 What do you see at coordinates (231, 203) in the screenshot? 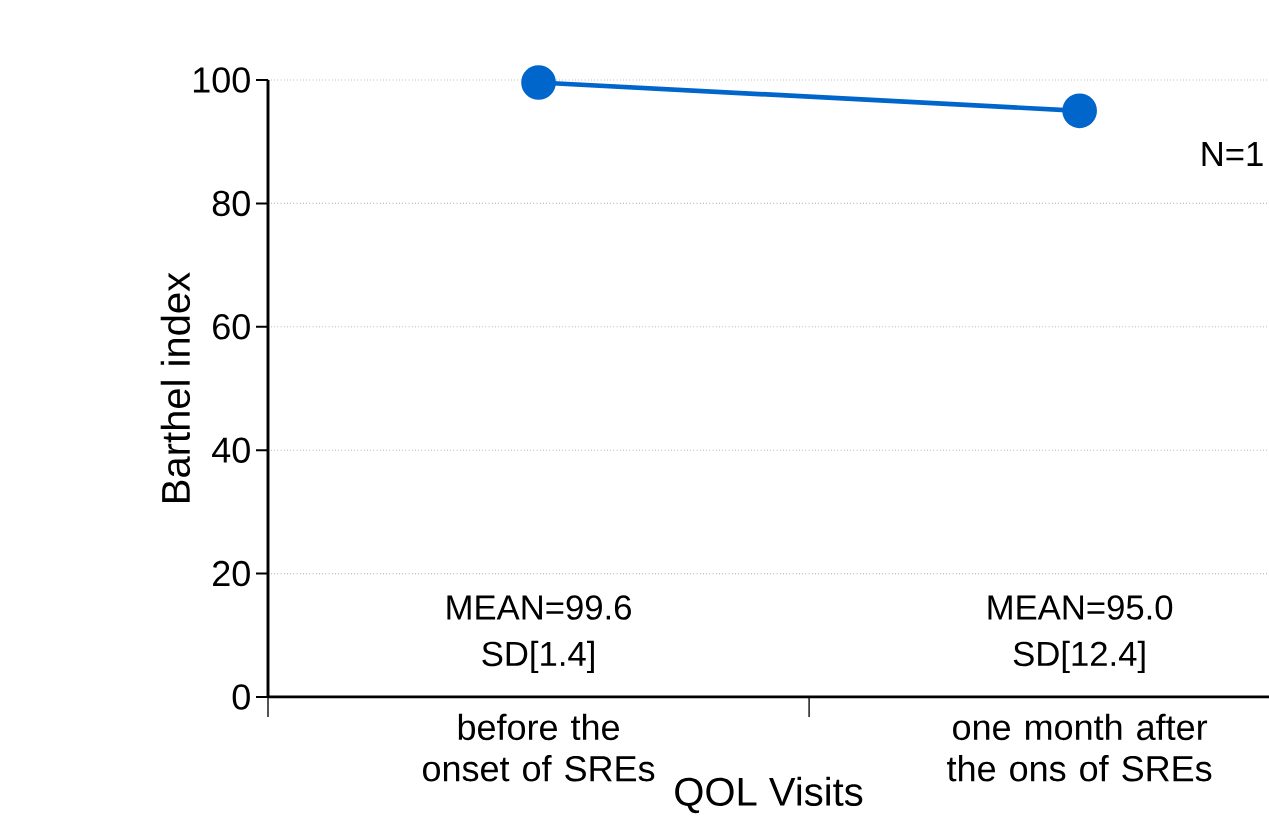
I see `y-tick-label: 80` at bounding box center [231, 203].